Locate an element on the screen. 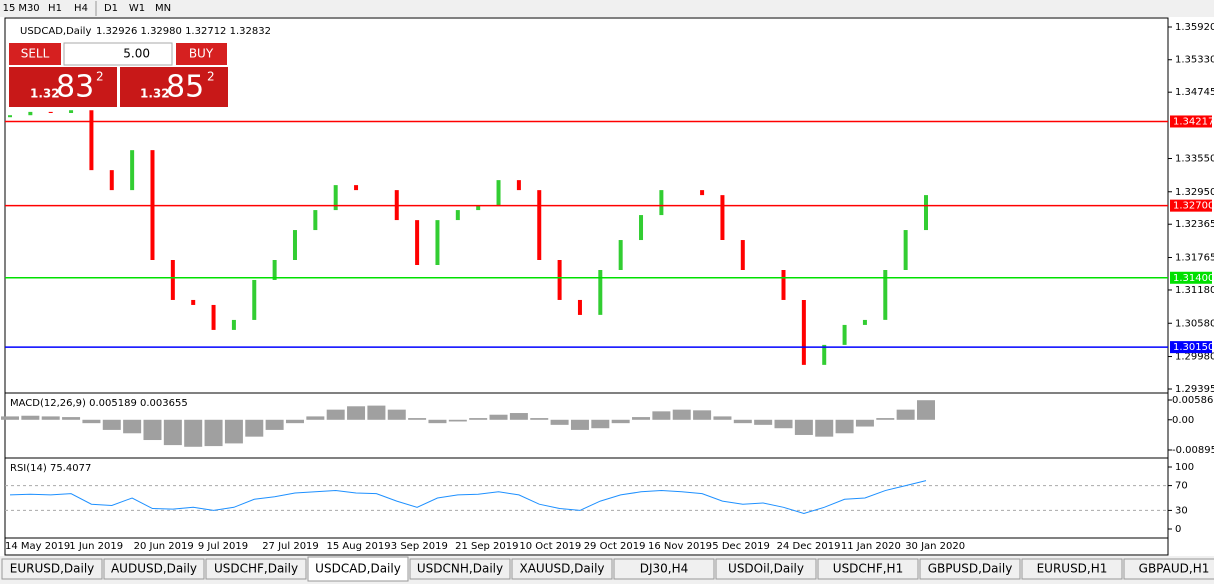 This screenshot has height=588, width=1214. tab-label: GBPAUD,H1 is located at coordinates (1174, 569).